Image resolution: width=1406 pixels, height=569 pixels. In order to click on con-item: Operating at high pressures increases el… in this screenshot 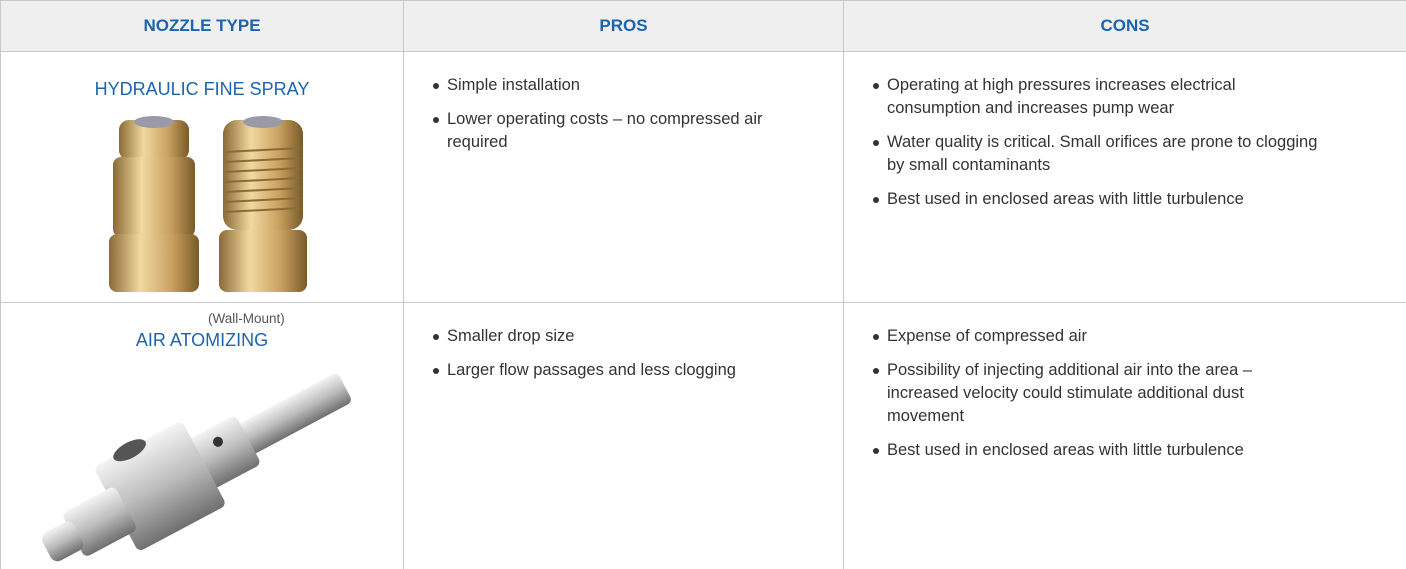, I will do `click(1100, 97)`.